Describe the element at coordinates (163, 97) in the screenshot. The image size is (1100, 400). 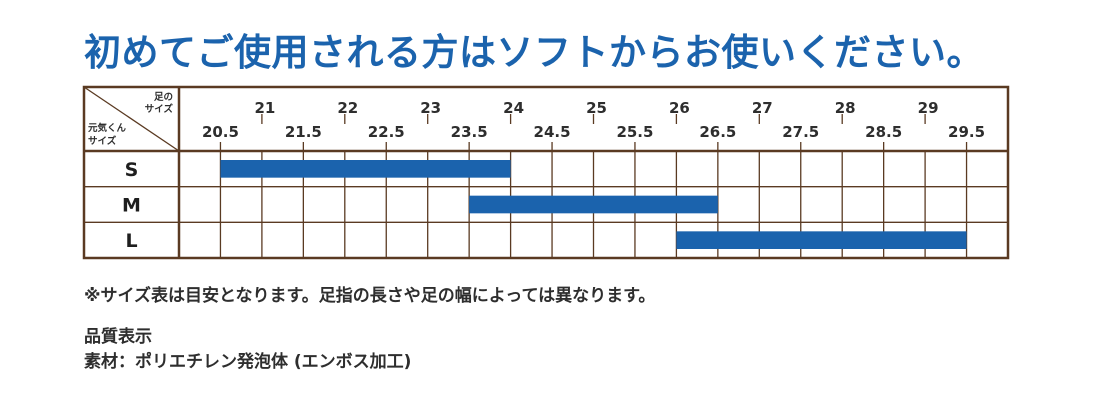
I see `corner-foot-size-line1: 足の` at that location.